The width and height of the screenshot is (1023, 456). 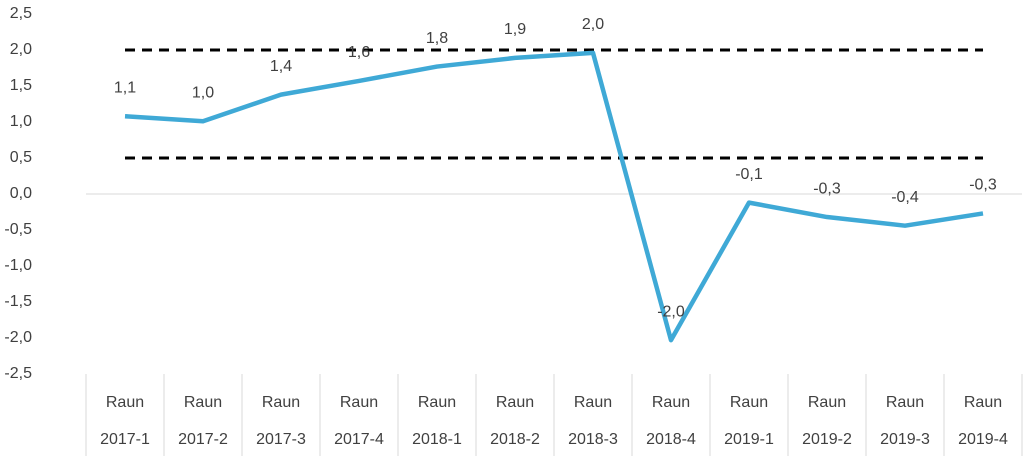 I want to click on x-tick-label: 2019-4, so click(x=983, y=439).